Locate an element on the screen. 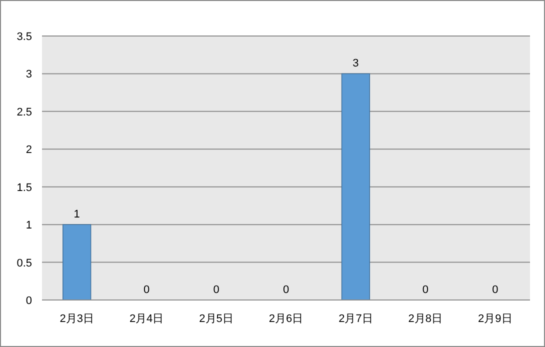 This screenshot has height=347, width=545. x-tick-label: 2月6日 is located at coordinates (286, 319).